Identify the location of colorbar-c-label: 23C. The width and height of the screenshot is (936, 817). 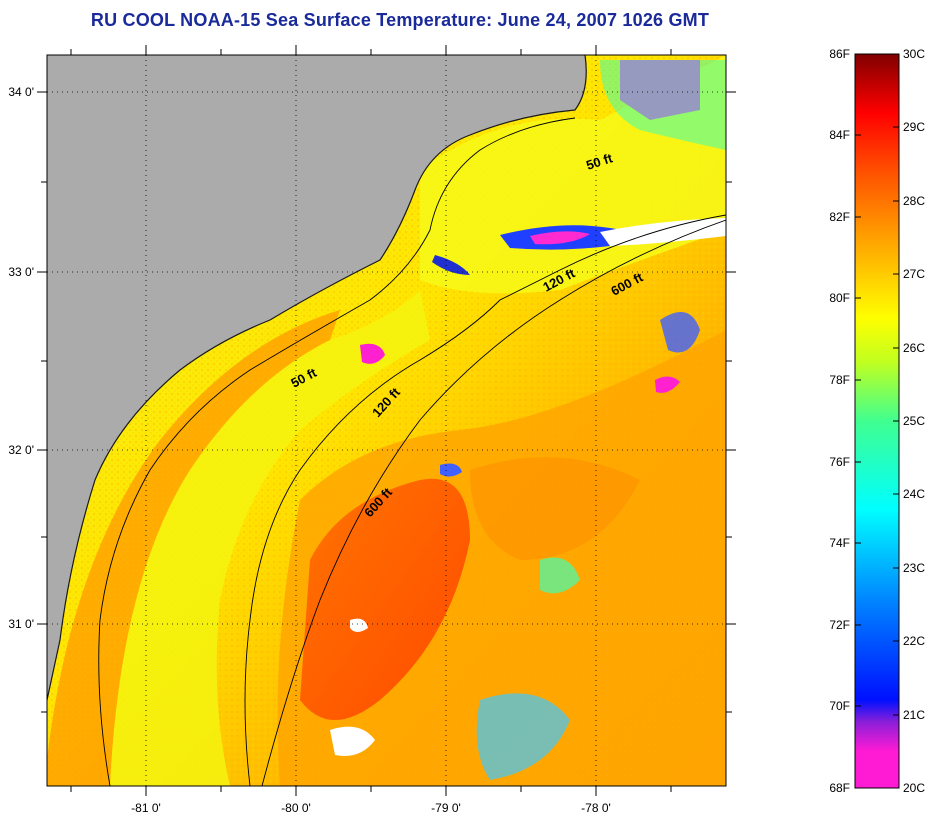
(914, 568).